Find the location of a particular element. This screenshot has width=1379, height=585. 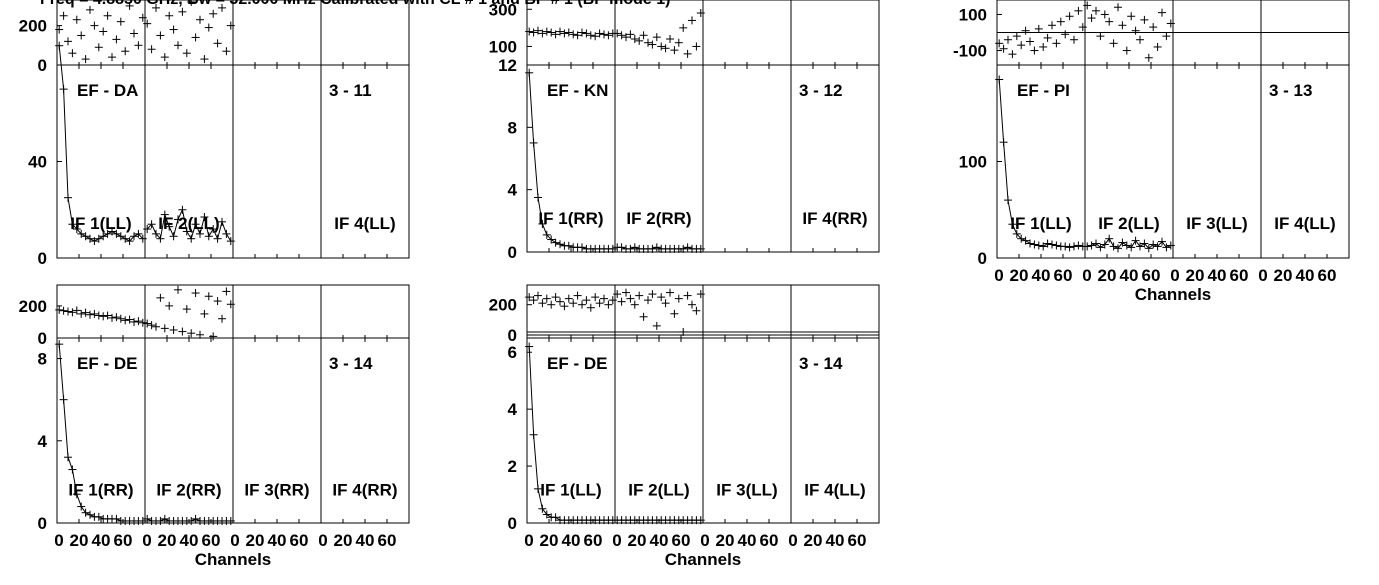

panel-id-label: 3 - 11 is located at coordinates (350, 90).